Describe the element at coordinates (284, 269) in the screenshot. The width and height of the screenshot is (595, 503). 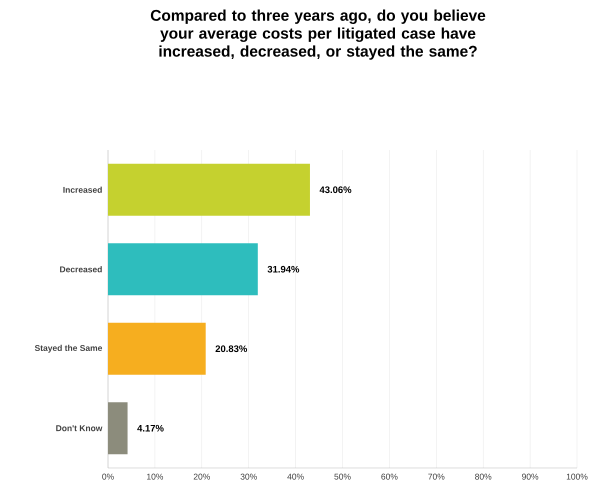
I see `data-label: 31.94%` at that location.